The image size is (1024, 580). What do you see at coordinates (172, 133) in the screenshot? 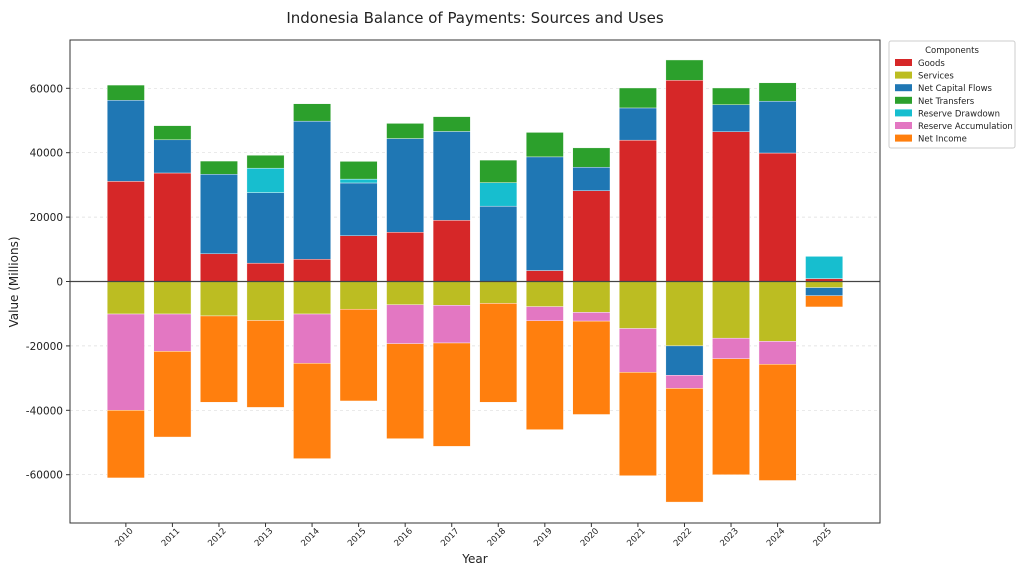
I see `bar-net-transfers-2011` at bounding box center [172, 133].